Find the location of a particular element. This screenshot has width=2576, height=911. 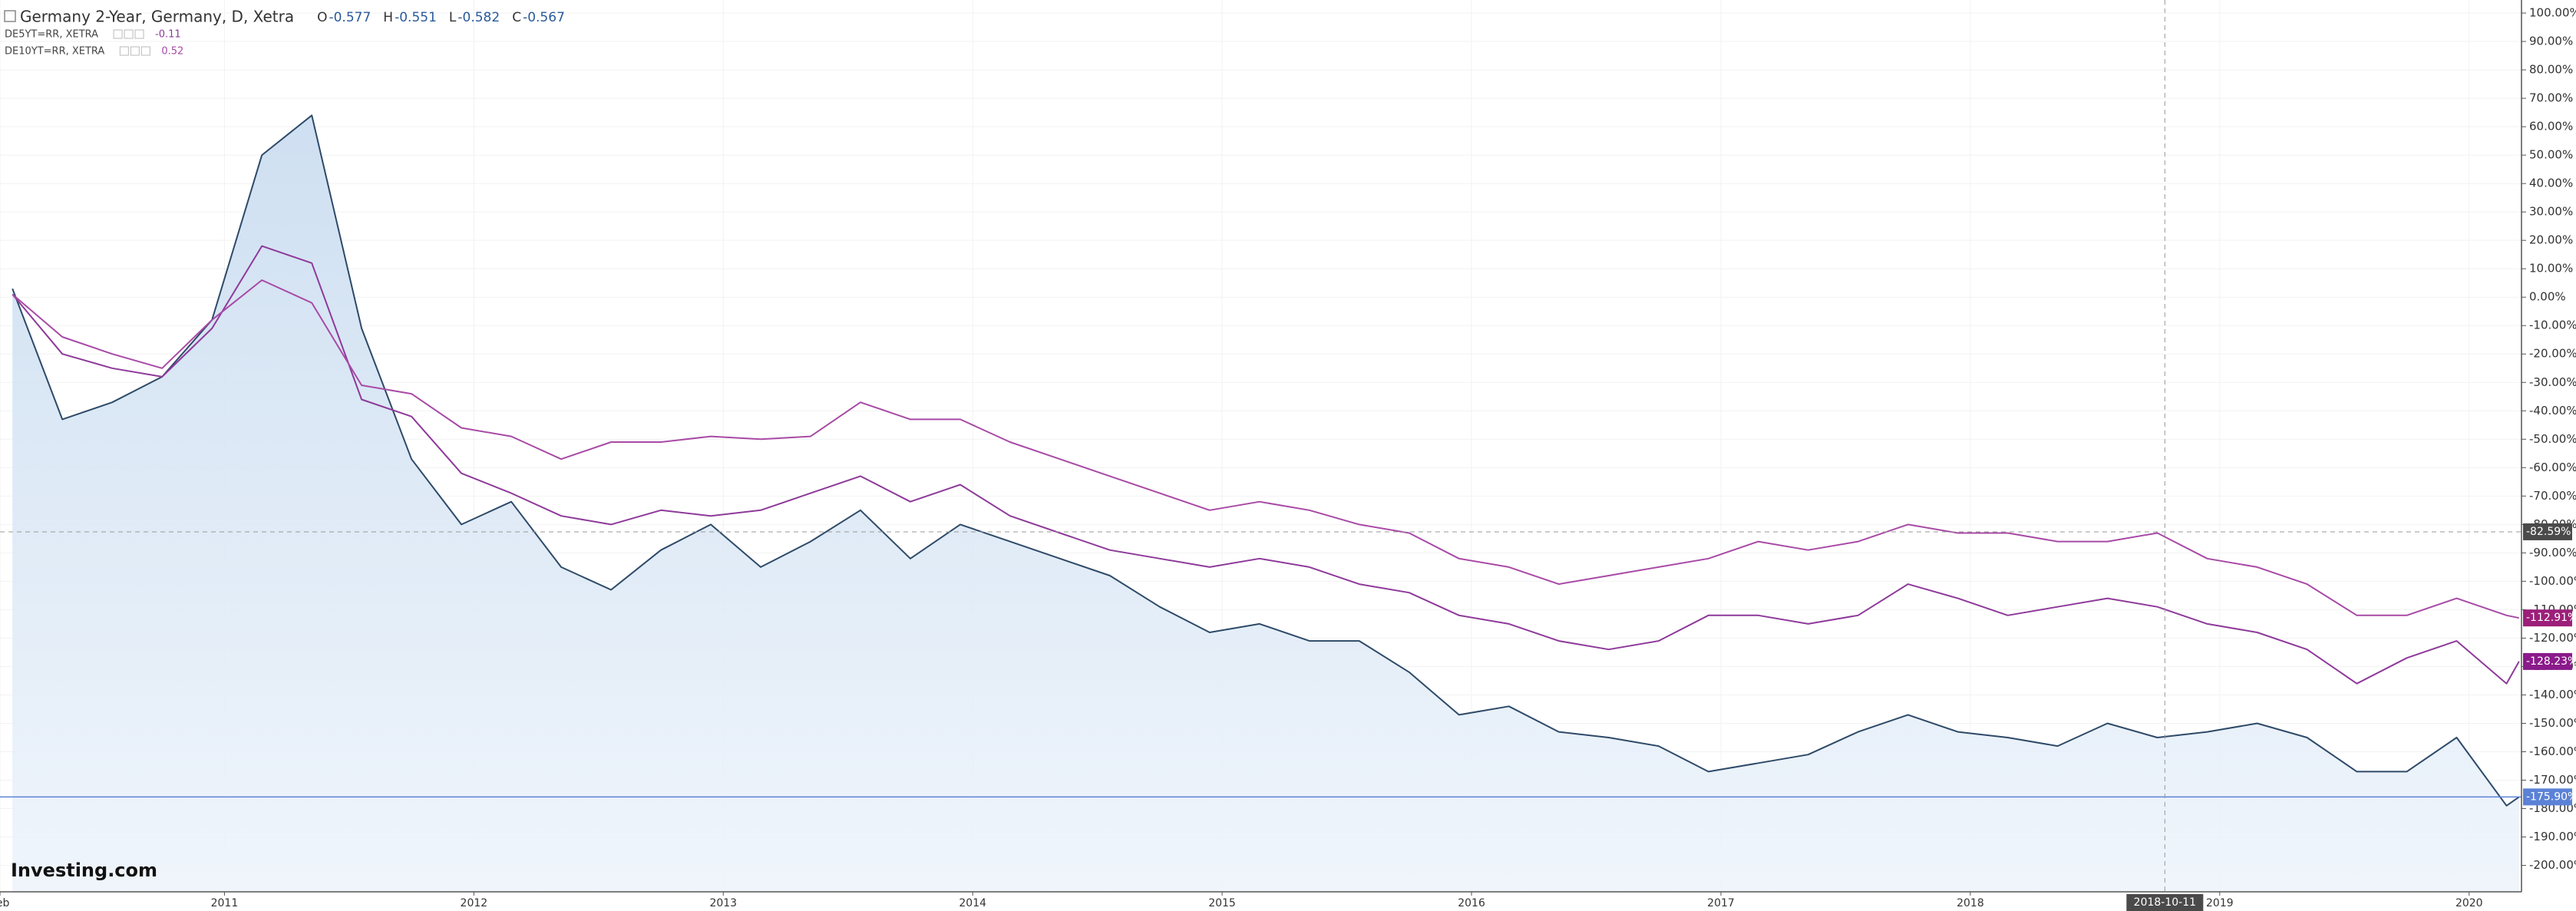

y-tick-label: -60.00% is located at coordinates (2552, 467).